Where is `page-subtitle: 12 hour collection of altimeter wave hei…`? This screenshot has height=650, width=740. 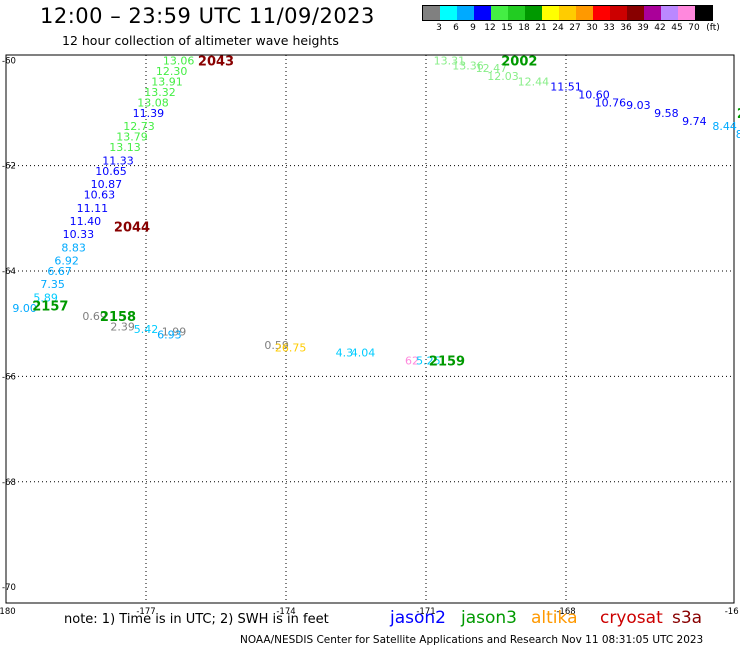
page-subtitle: 12 hour collection of altimeter wave hei… is located at coordinates (200, 40).